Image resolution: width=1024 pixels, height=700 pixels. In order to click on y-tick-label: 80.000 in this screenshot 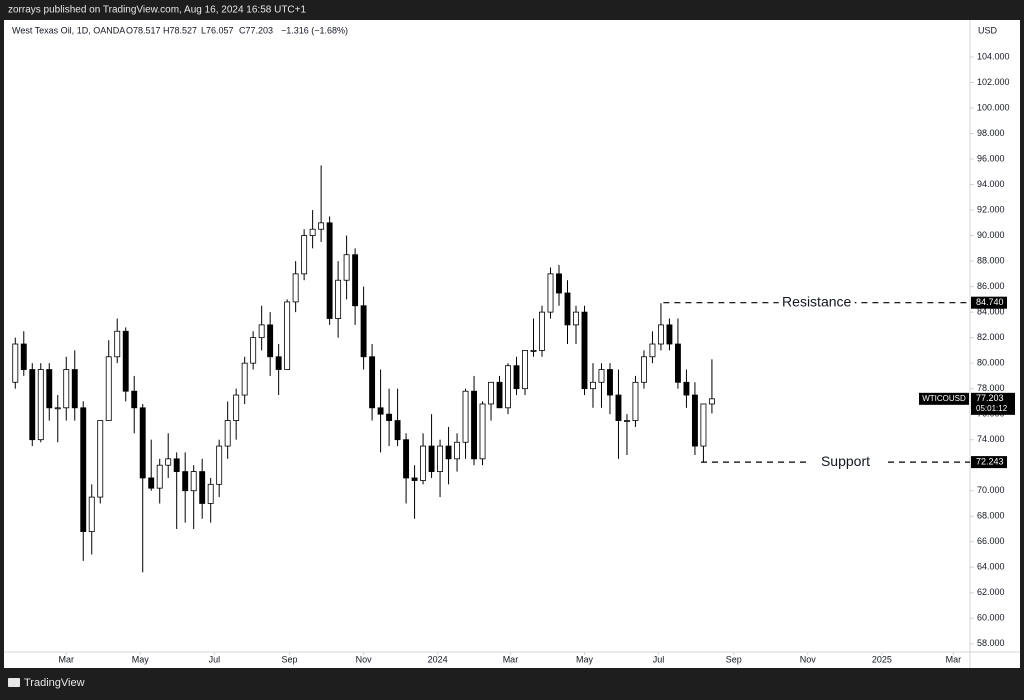, I will do `click(991, 363)`.